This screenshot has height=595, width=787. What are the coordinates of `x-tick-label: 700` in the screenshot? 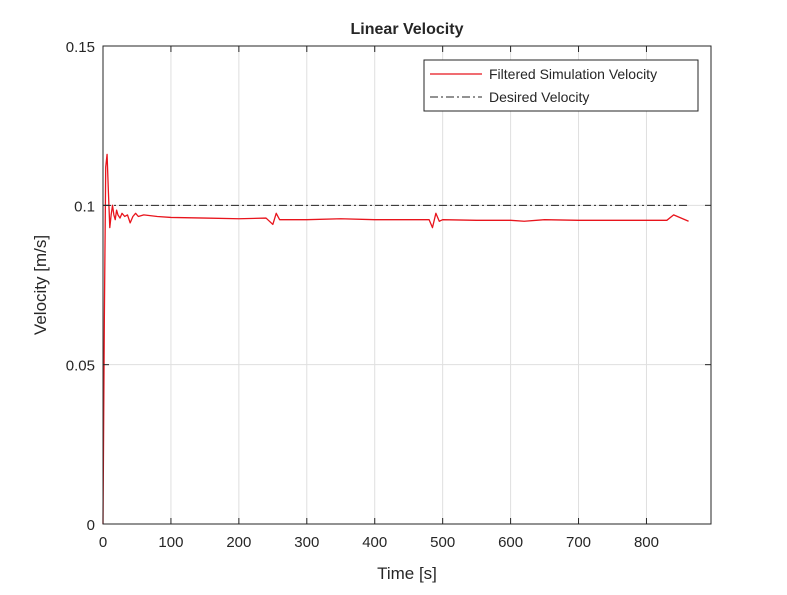 It's located at (578, 542).